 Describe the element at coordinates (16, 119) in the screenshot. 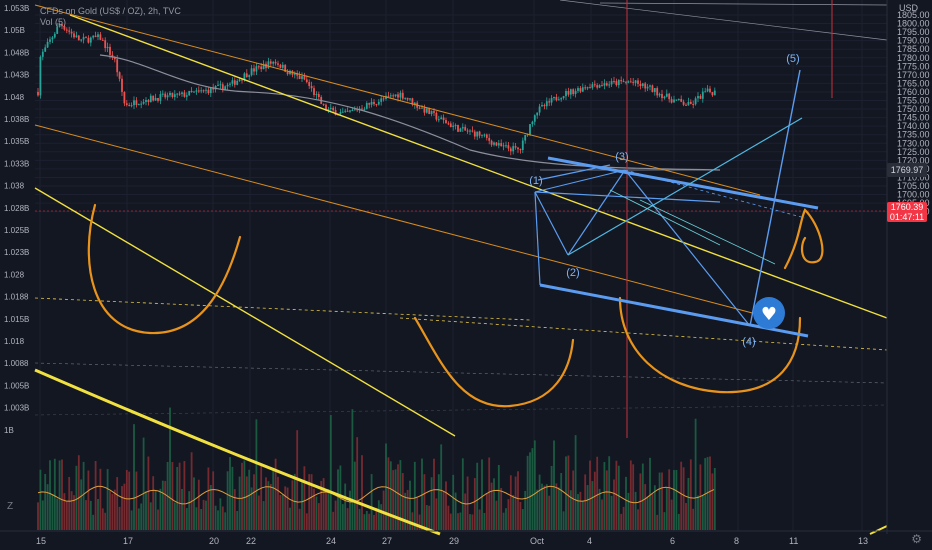

I see `left-tick-label: 1.038B` at that location.